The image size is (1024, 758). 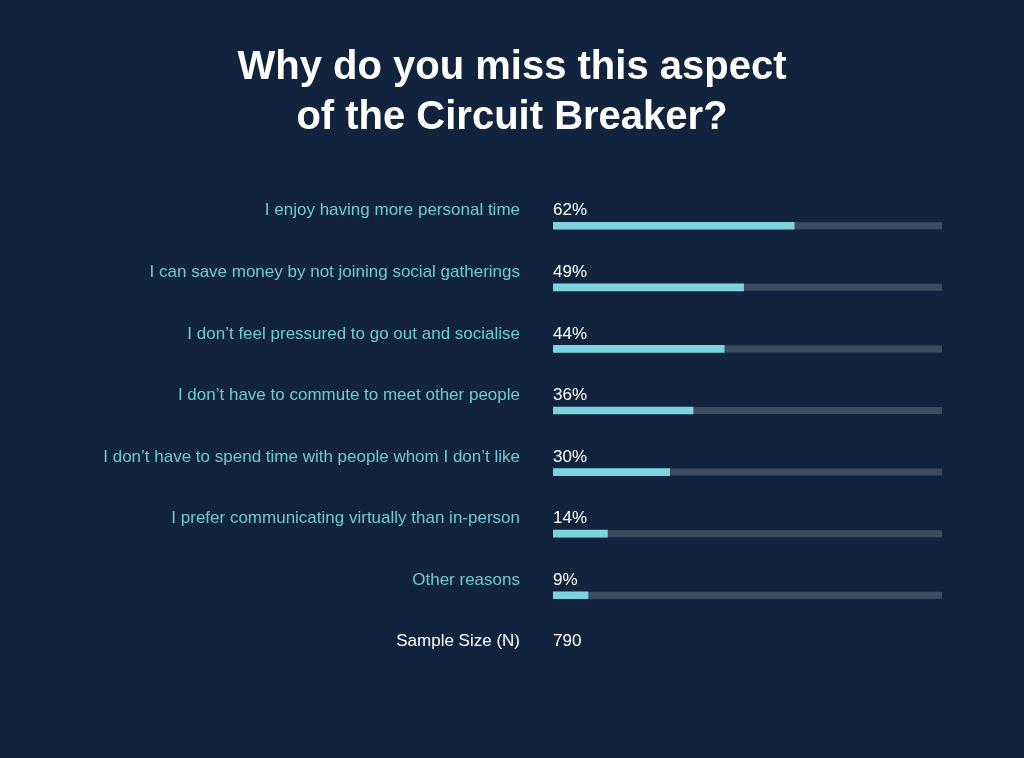 I want to click on text: 790, so click(x=567, y=641).